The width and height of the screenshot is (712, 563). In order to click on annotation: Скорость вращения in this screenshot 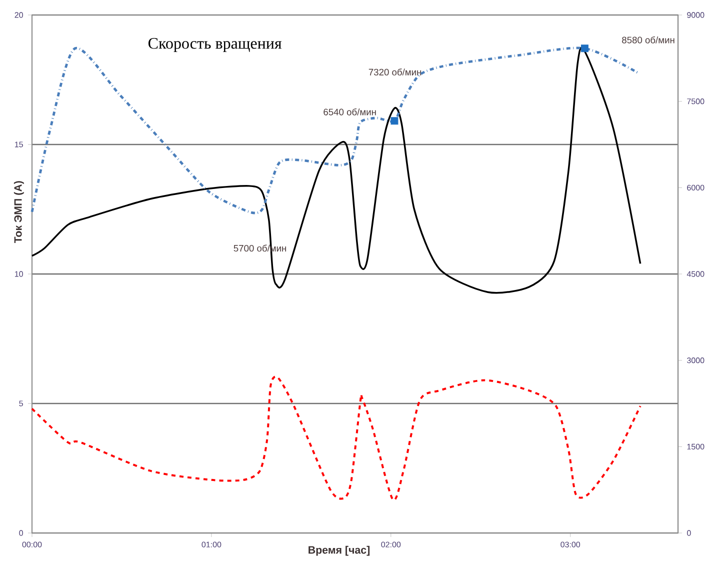, I will do `click(215, 45)`.